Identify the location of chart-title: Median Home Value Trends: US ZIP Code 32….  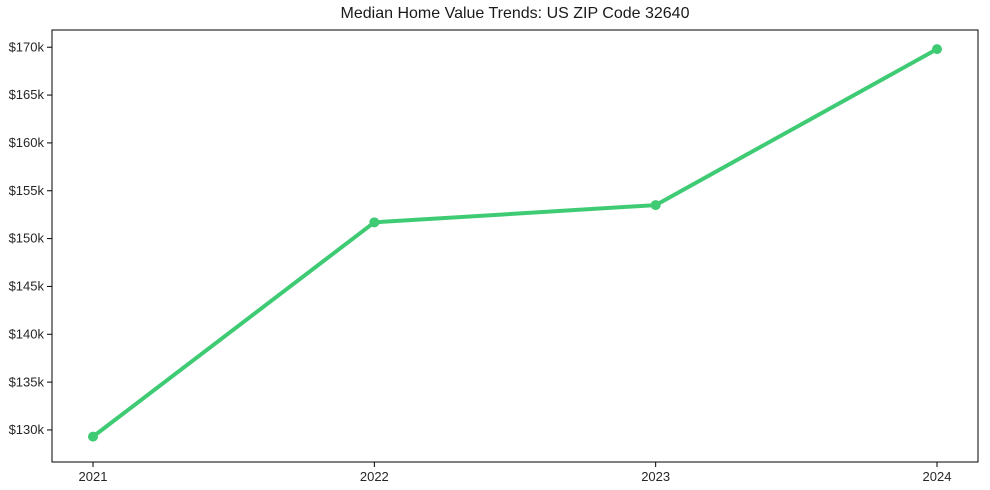
(515, 13).